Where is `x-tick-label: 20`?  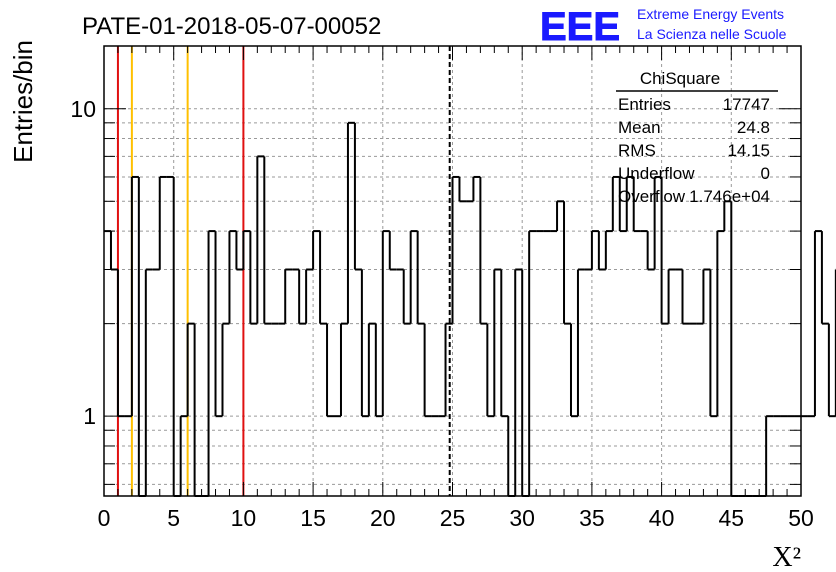 x-tick-label: 20 is located at coordinates (383, 518).